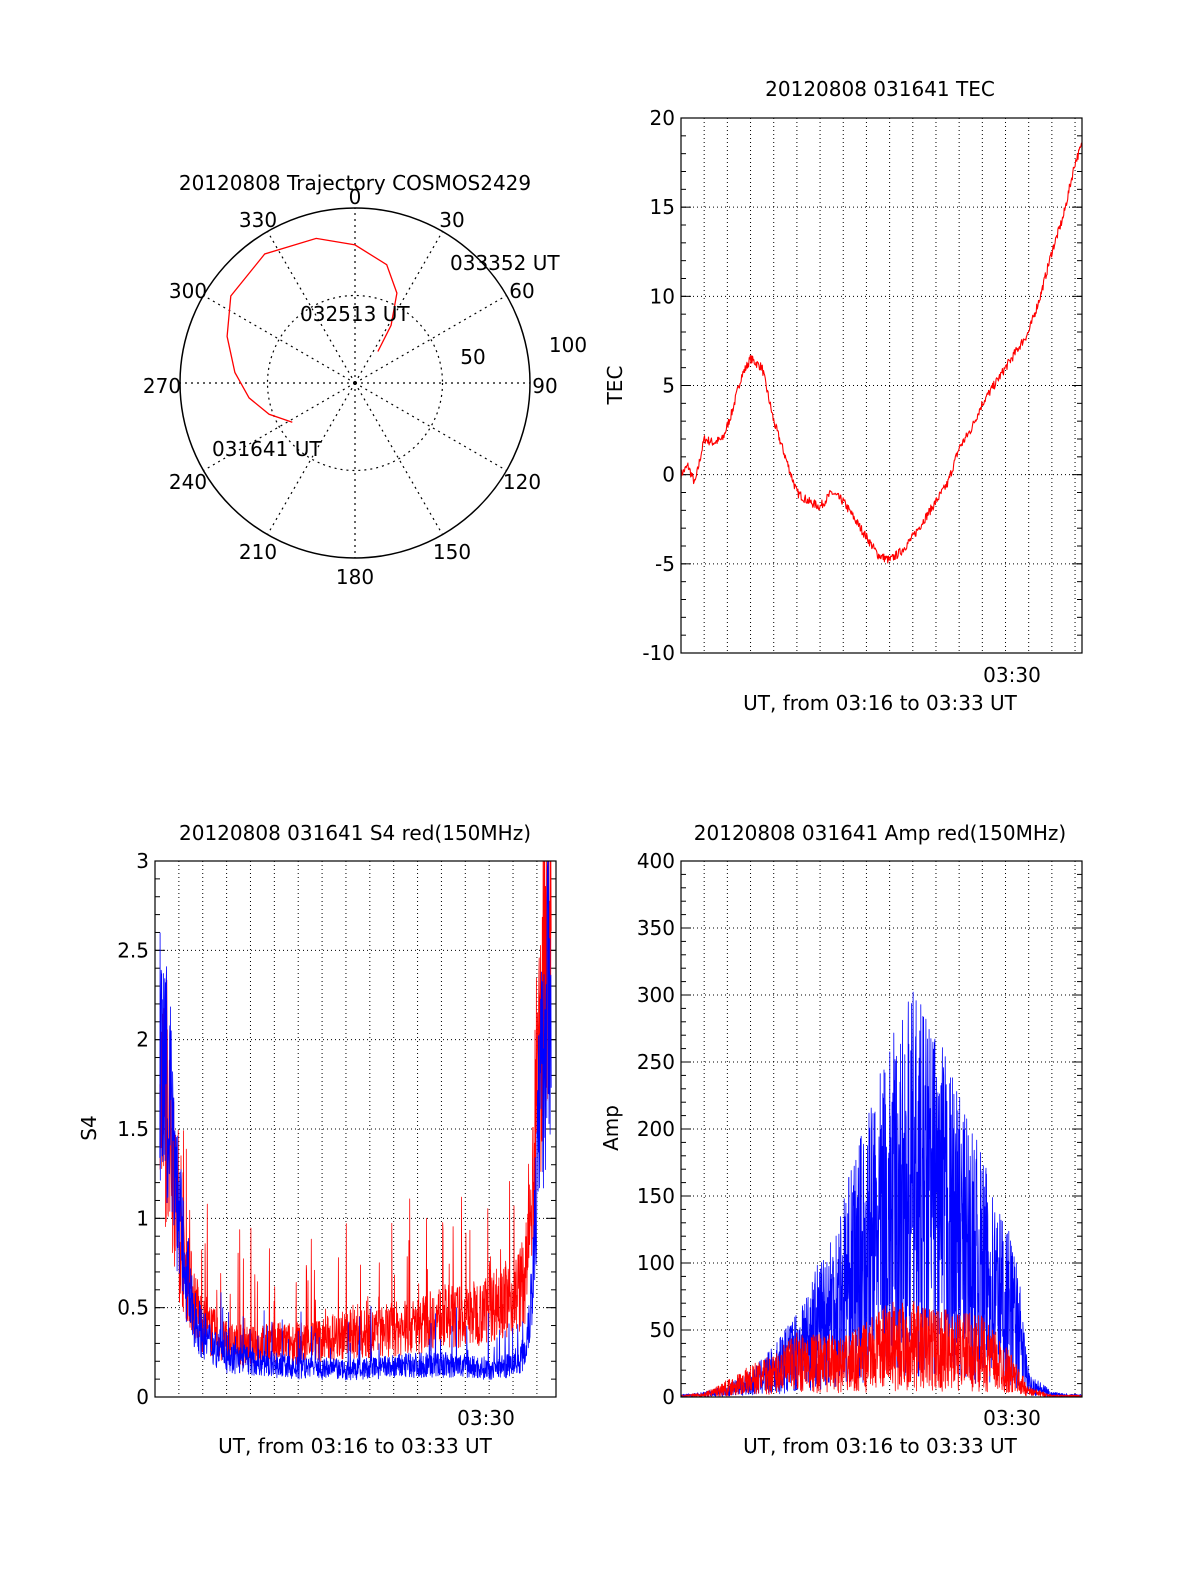  I want to click on s4-title: 20120808 031641 S4 red(150MHz), so click(355, 833).